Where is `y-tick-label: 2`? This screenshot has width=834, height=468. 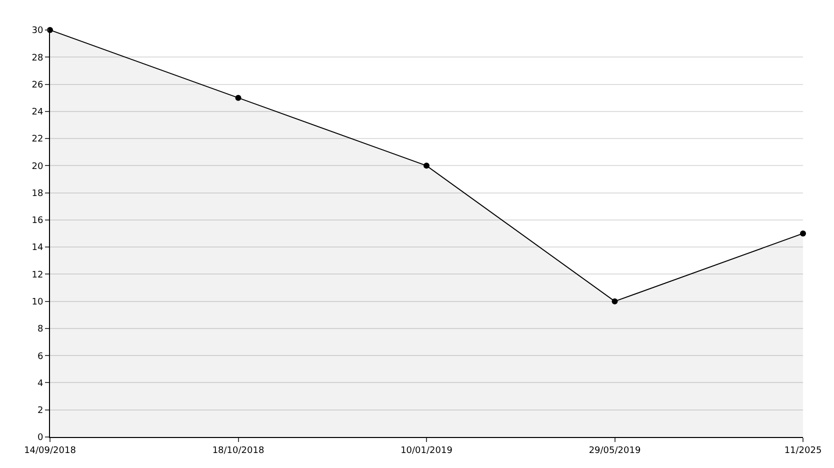 y-tick-label: 2 is located at coordinates (40, 411).